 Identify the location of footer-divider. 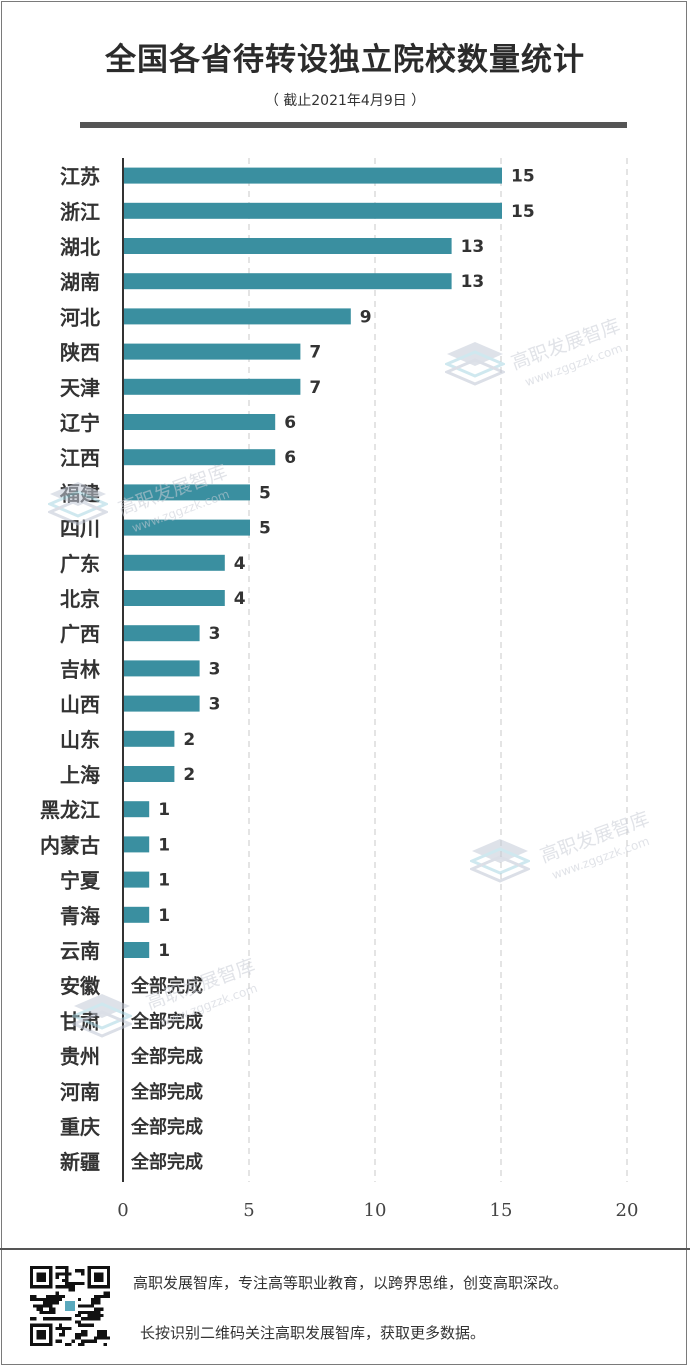
(345, 1249).